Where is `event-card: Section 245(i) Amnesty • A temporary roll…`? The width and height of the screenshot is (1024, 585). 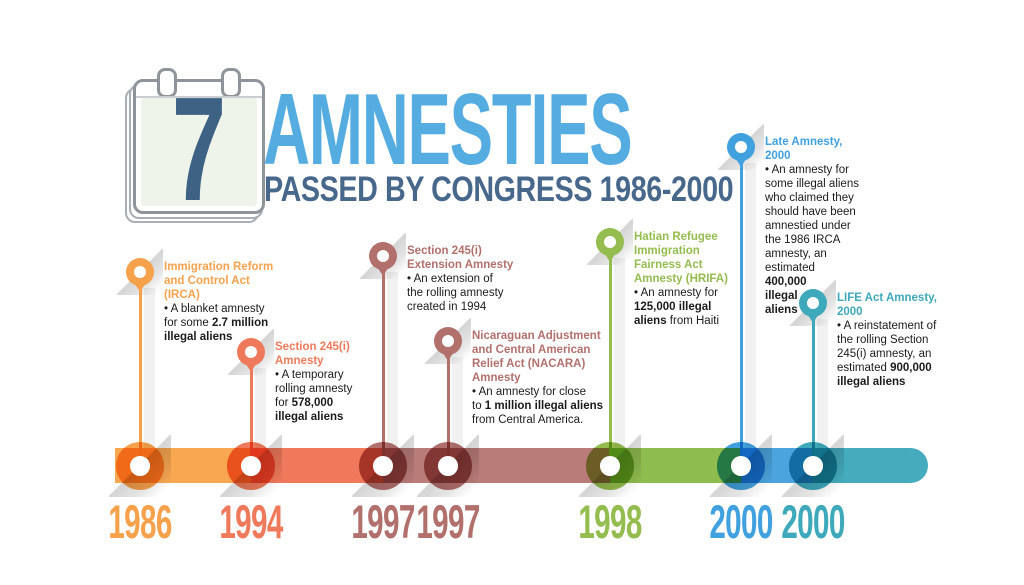 event-card: Section 245(i) Amnesty • A temporary roll… is located at coordinates (313, 382).